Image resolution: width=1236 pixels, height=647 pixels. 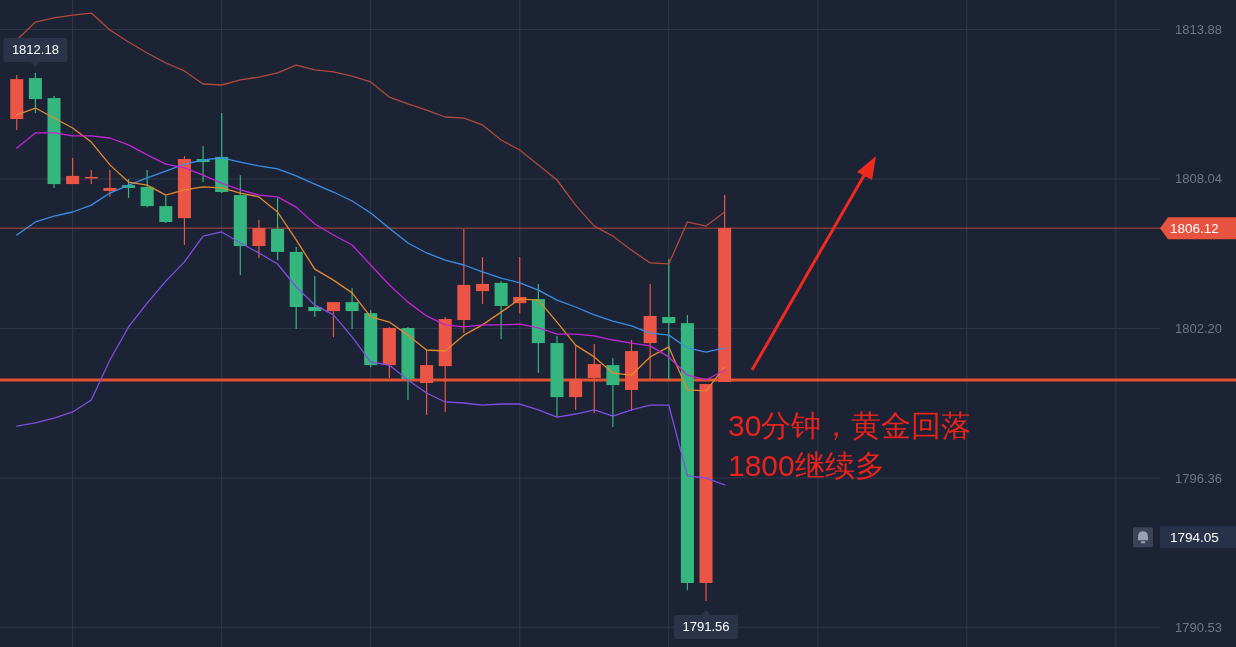 What do you see at coordinates (35, 50) in the screenshot?
I see `annotation: 1812.18` at bounding box center [35, 50].